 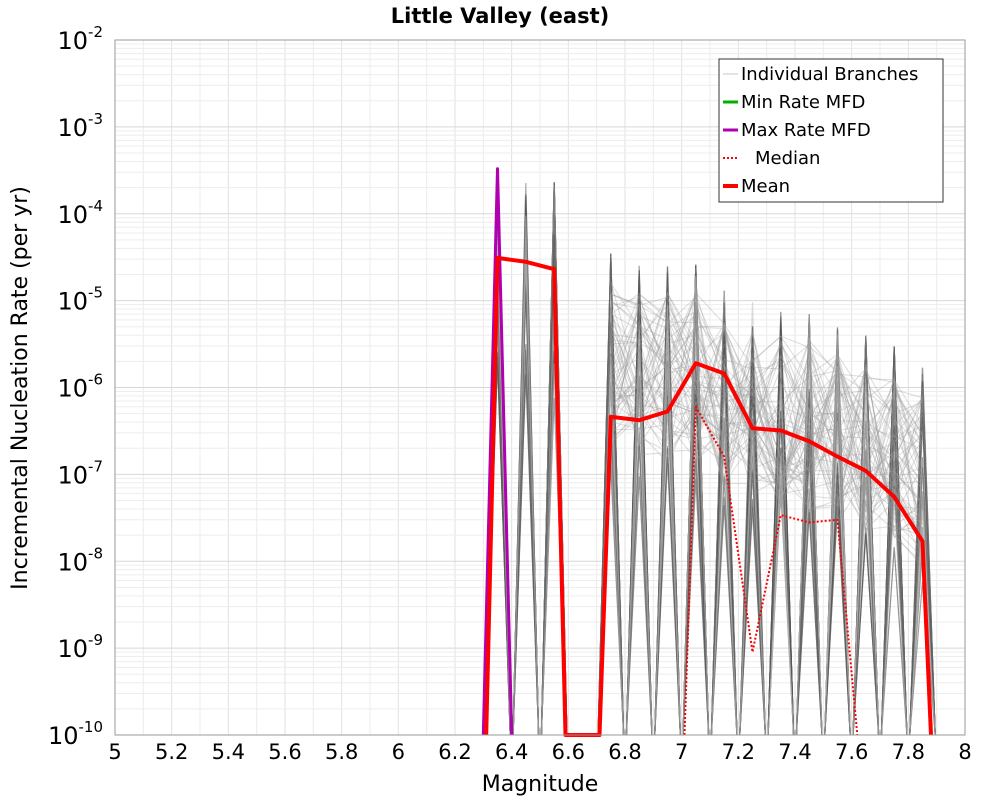 What do you see at coordinates (80, 39) in the screenshot?
I see `y-tick-label: 10⁻²` at bounding box center [80, 39].